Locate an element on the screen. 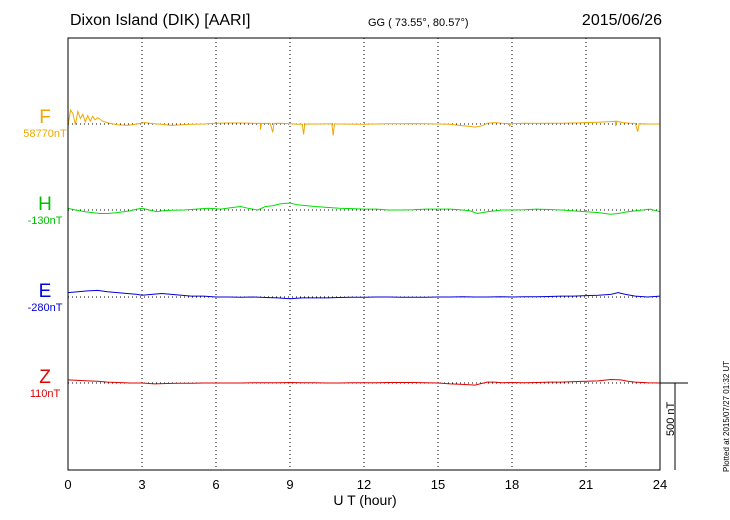 The height and width of the screenshot is (520, 730). channel-z-label: Z 110nT is located at coordinates (45, 384).